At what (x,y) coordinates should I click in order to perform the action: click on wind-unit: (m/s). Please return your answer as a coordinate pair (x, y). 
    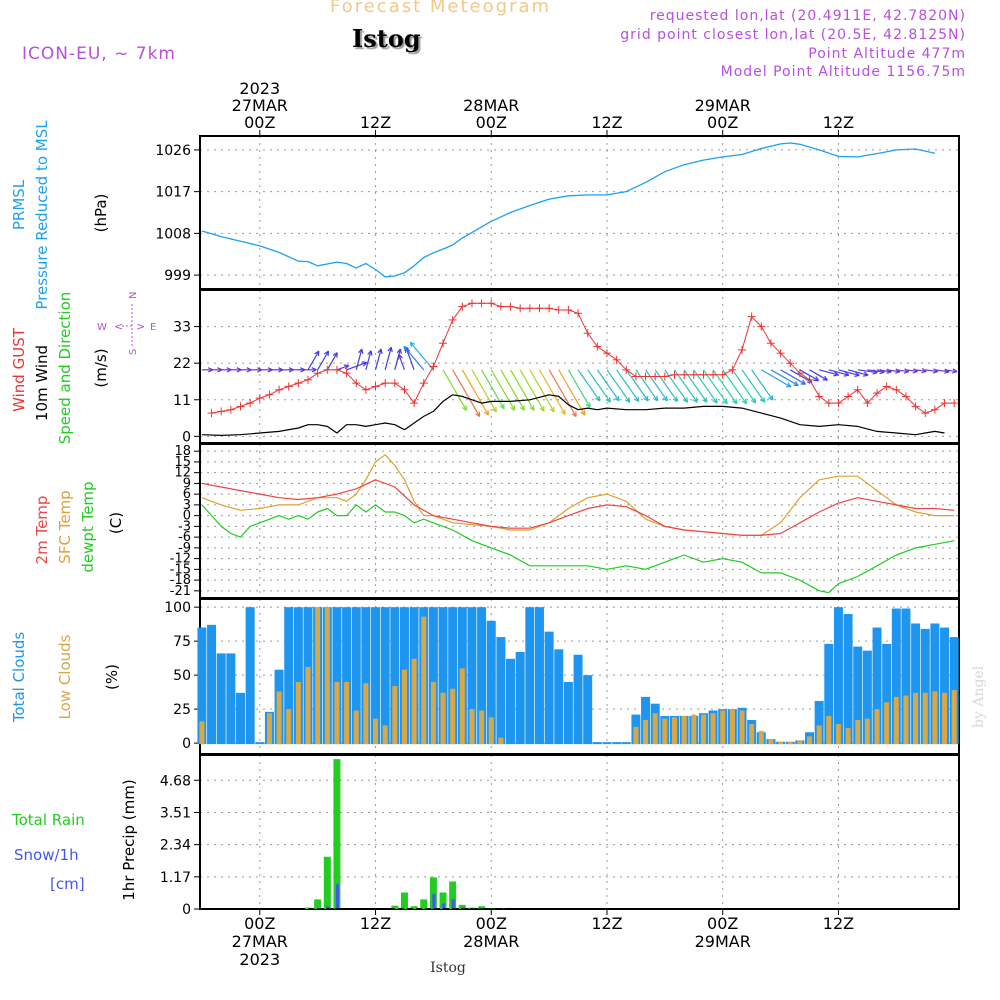
    Looking at the image, I should click on (101, 367).